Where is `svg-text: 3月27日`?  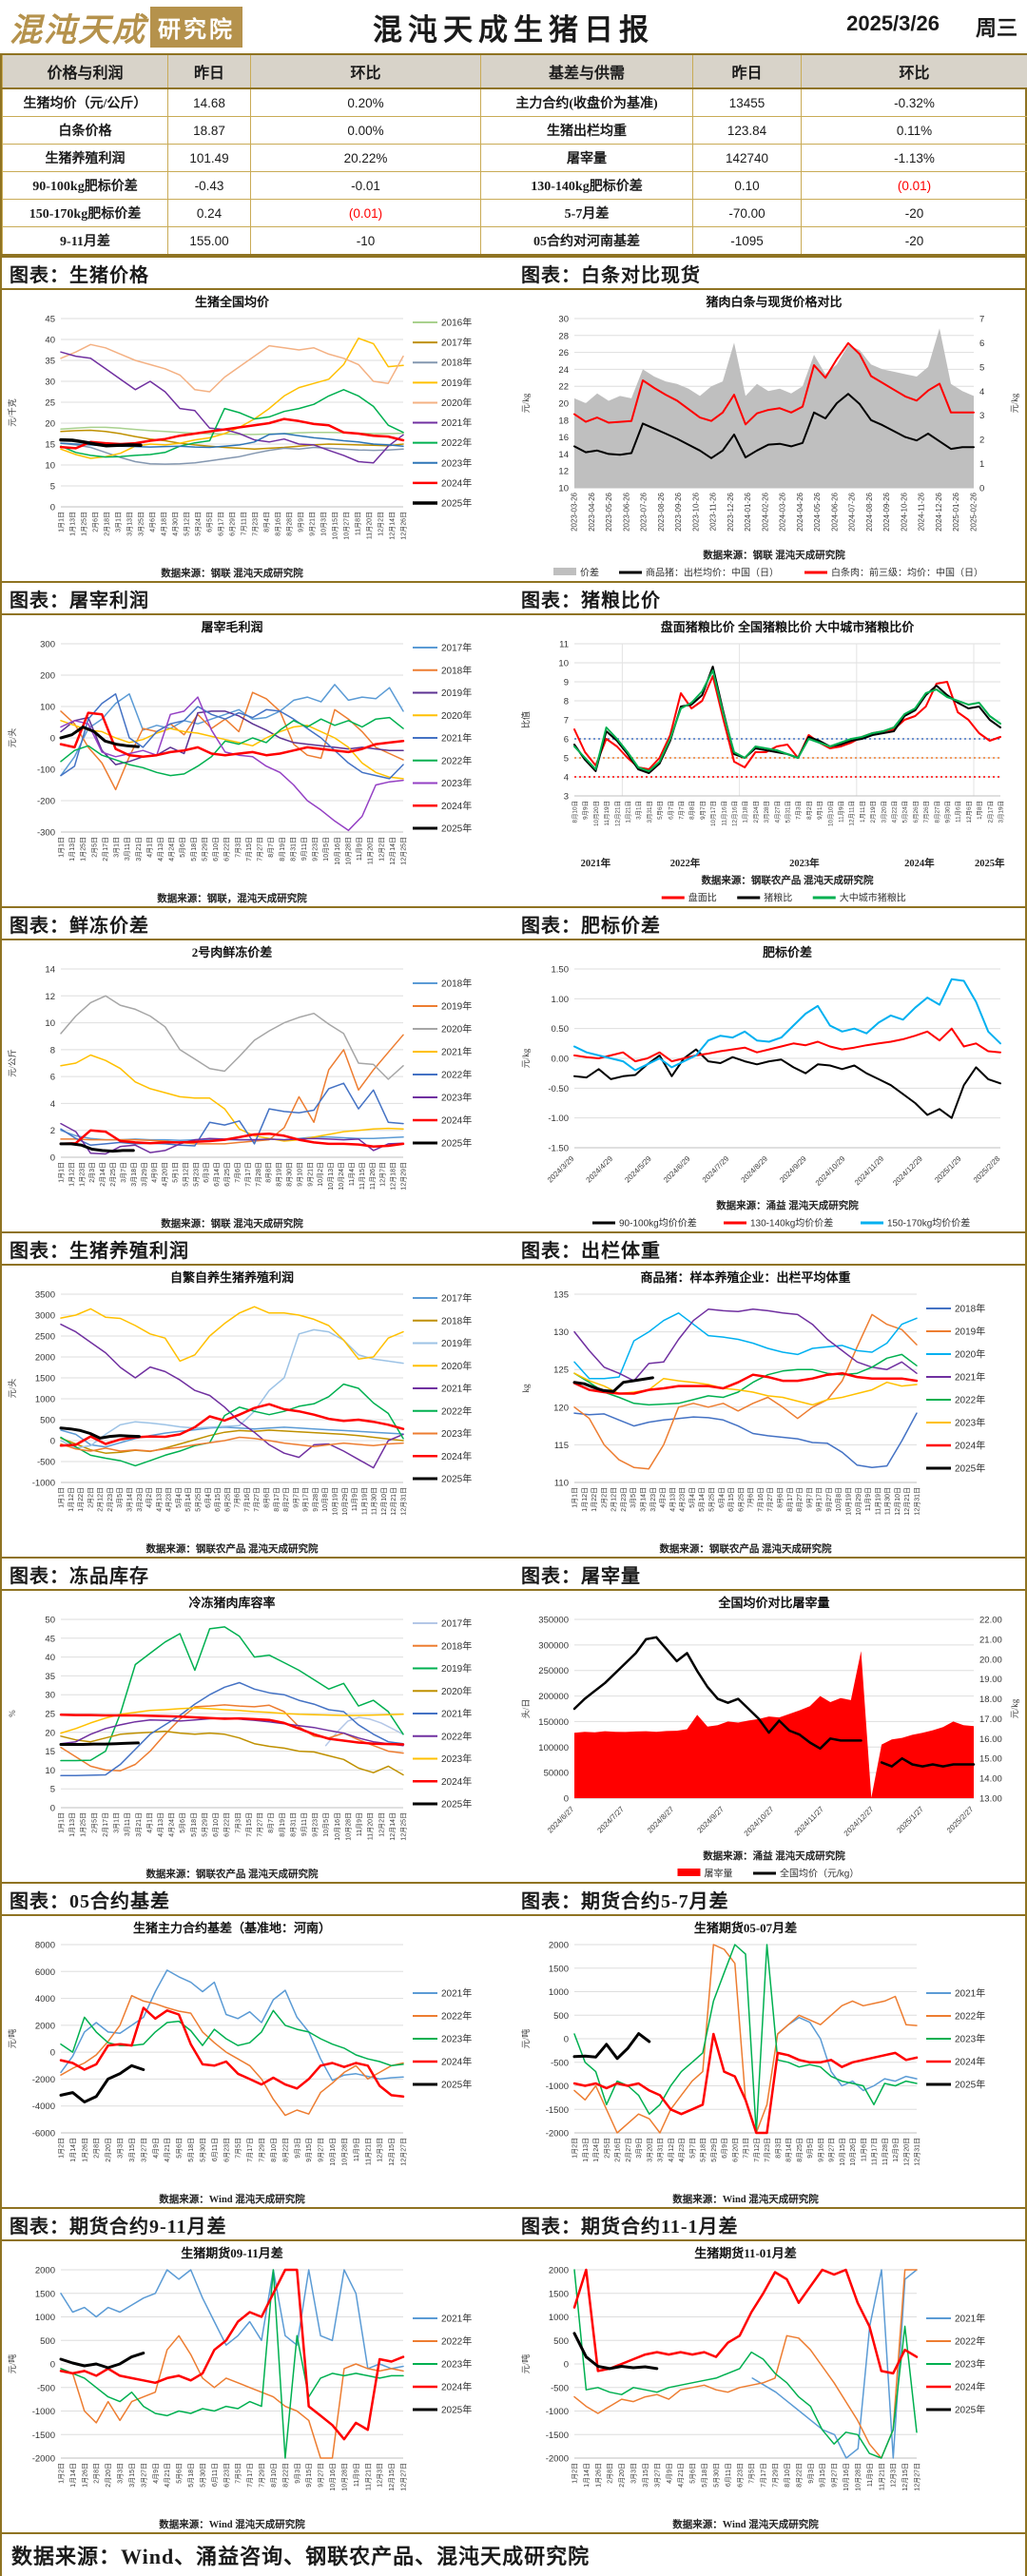
svg-text: 3月27日 is located at coordinates (143, 2150).